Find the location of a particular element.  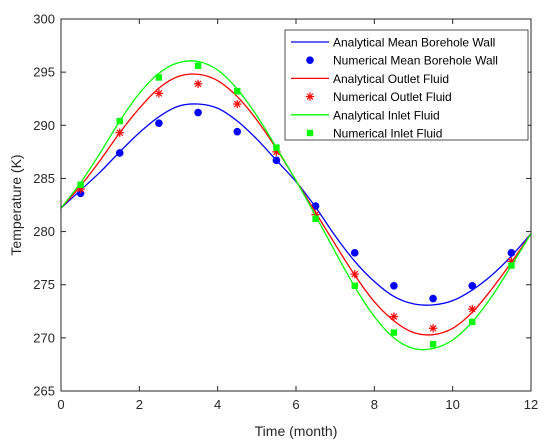

legend-label: Numerical Mean Borehole Wall is located at coordinates (415, 61).